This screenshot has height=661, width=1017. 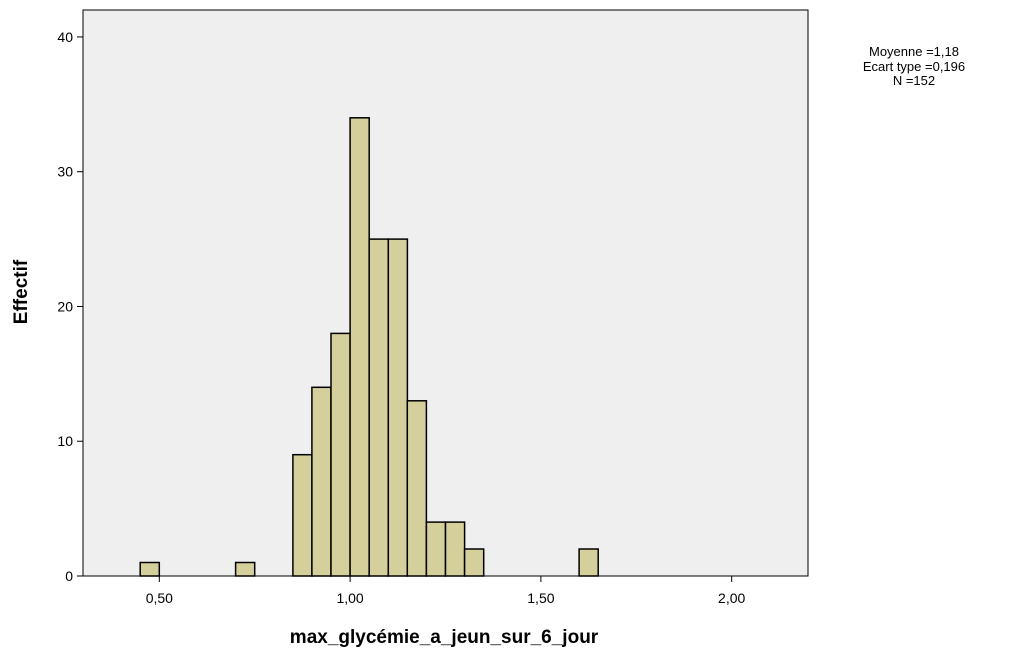 What do you see at coordinates (446, 591) in the screenshot?
I see `x-axis: 0,50 1,00 1,50 2,00` at bounding box center [446, 591].